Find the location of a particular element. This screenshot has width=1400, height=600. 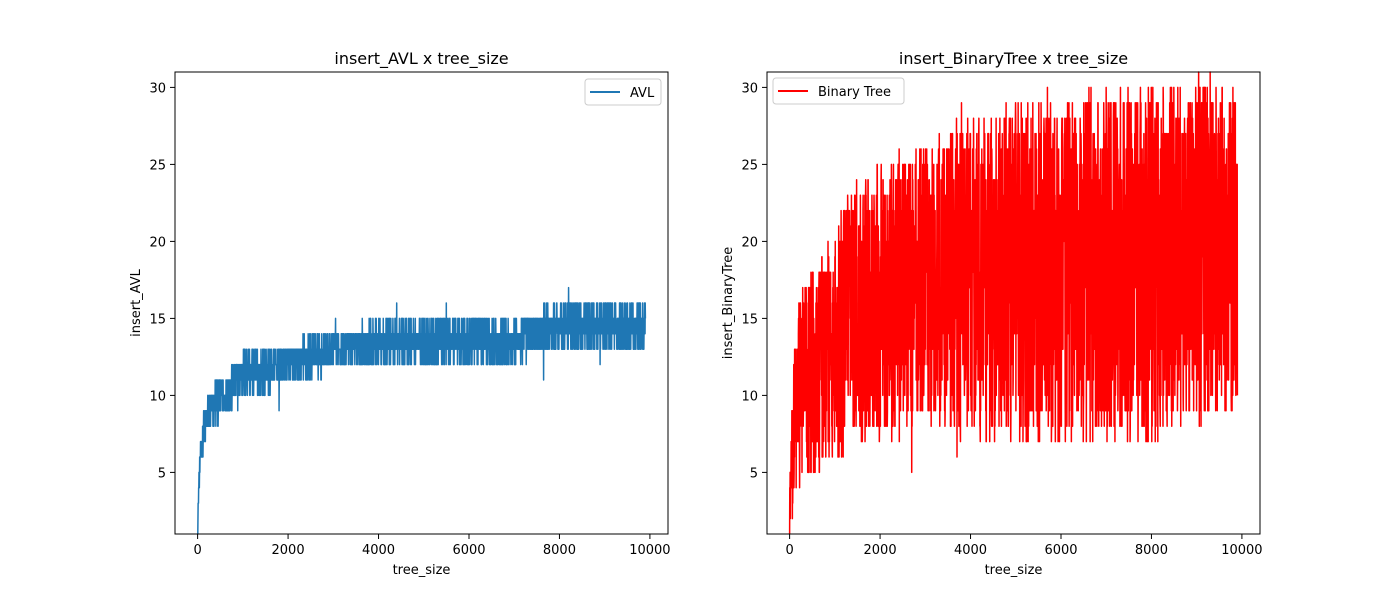

chart-title: insert_BinaryTree x tree_size is located at coordinates (1013, 59).